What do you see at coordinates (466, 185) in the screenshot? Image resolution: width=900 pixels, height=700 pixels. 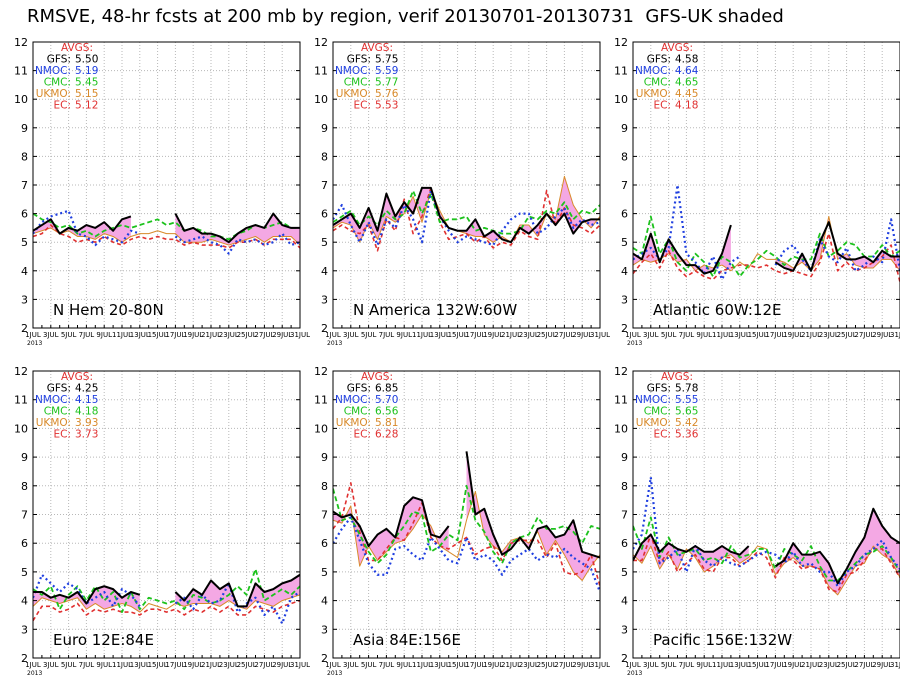 I see `grid` at bounding box center [466, 185].